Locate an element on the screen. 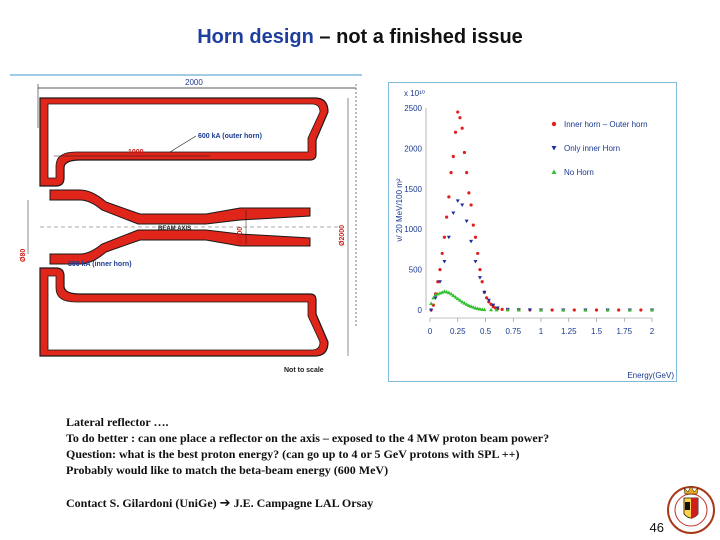  x-tick-label: 0.5 is located at coordinates (486, 331).